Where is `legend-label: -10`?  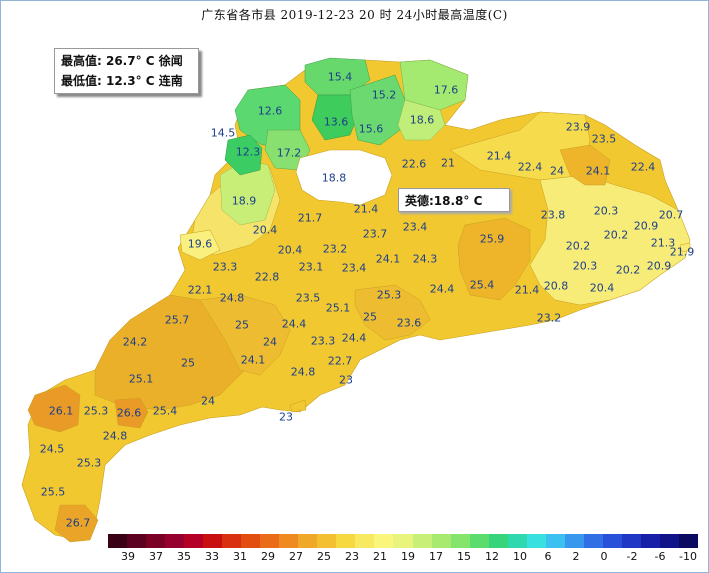
legend-label: -10 is located at coordinates (688, 556).